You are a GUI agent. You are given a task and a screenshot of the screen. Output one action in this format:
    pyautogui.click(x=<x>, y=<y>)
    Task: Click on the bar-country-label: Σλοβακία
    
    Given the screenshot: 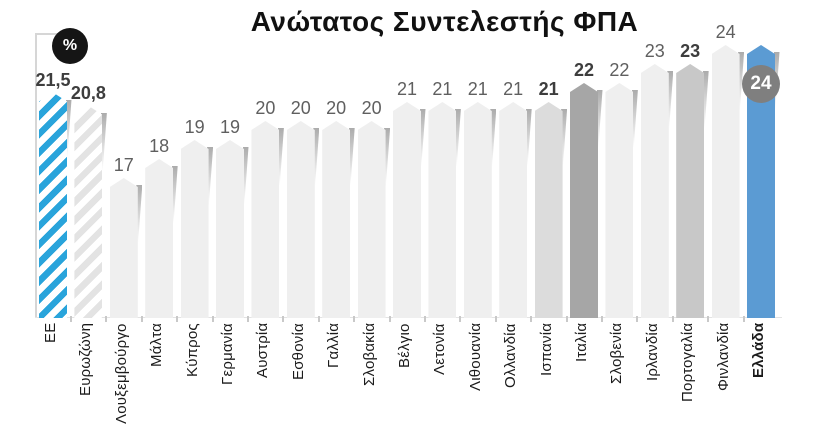 What is the action you would take?
    pyautogui.click(x=369, y=355)
    